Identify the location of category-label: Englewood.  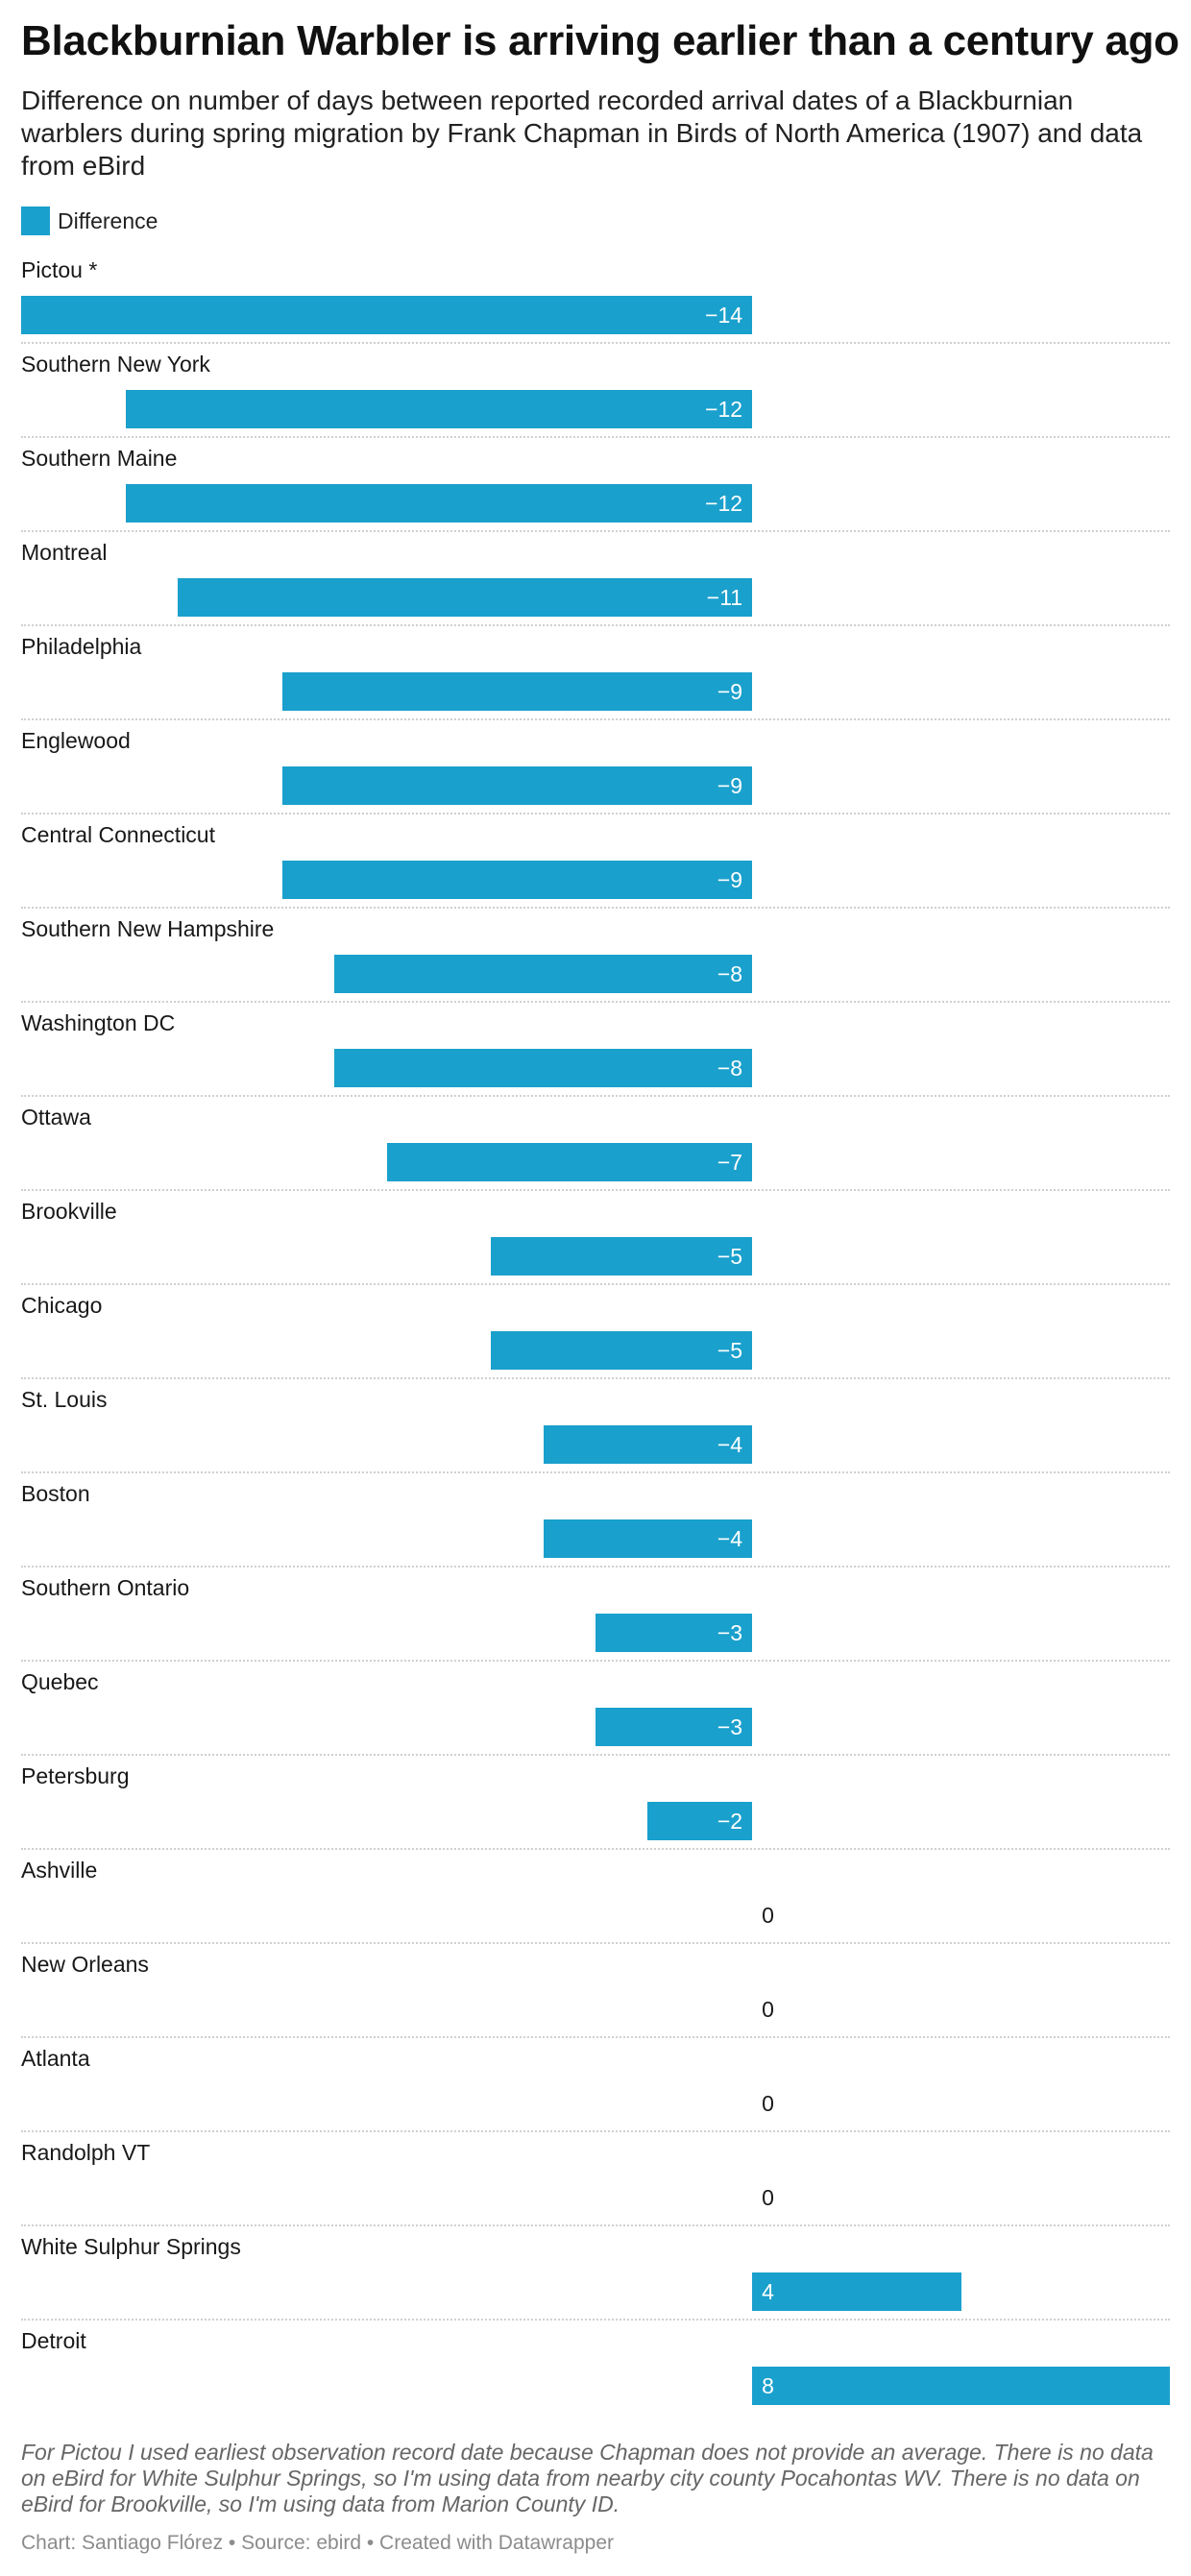
(76, 740).